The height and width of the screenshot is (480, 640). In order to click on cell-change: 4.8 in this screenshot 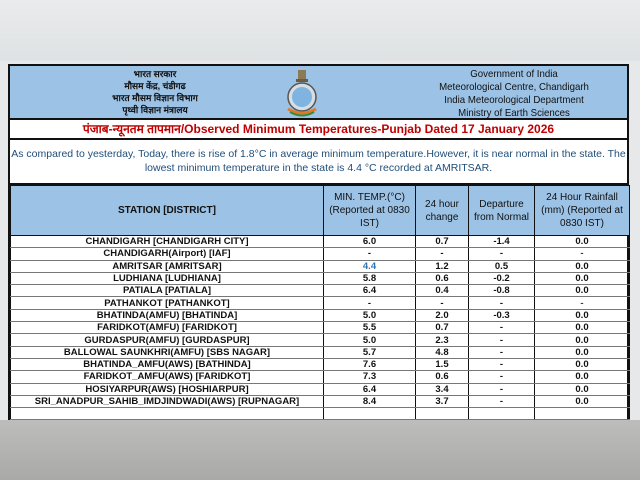, I will do `click(442, 352)`.